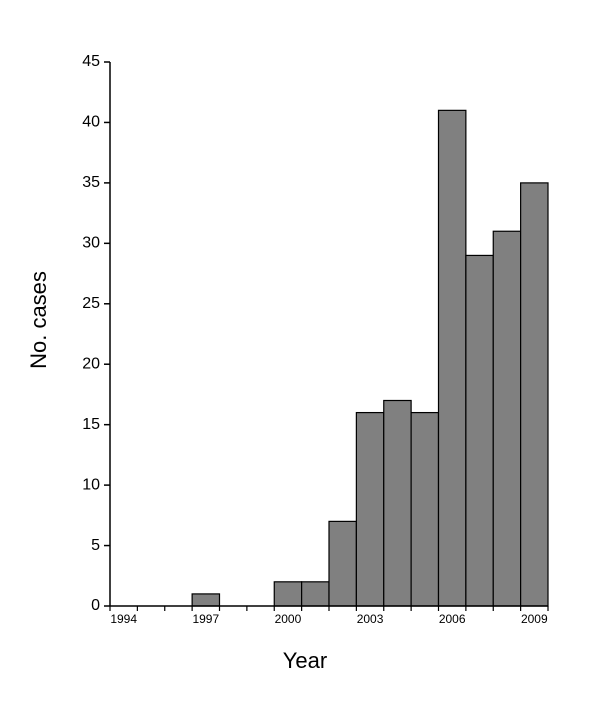 The width and height of the screenshot is (600, 712). Describe the element at coordinates (205, 619) in the screenshot. I see `x-tick-label: 1997` at that location.